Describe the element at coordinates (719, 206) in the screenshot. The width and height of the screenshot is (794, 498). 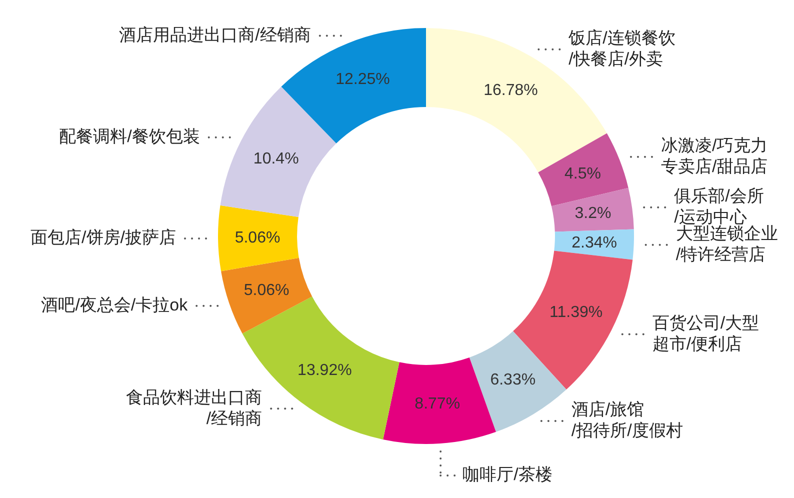
I see `slice-label: 俱乐部/会所 /运动中心` at that location.